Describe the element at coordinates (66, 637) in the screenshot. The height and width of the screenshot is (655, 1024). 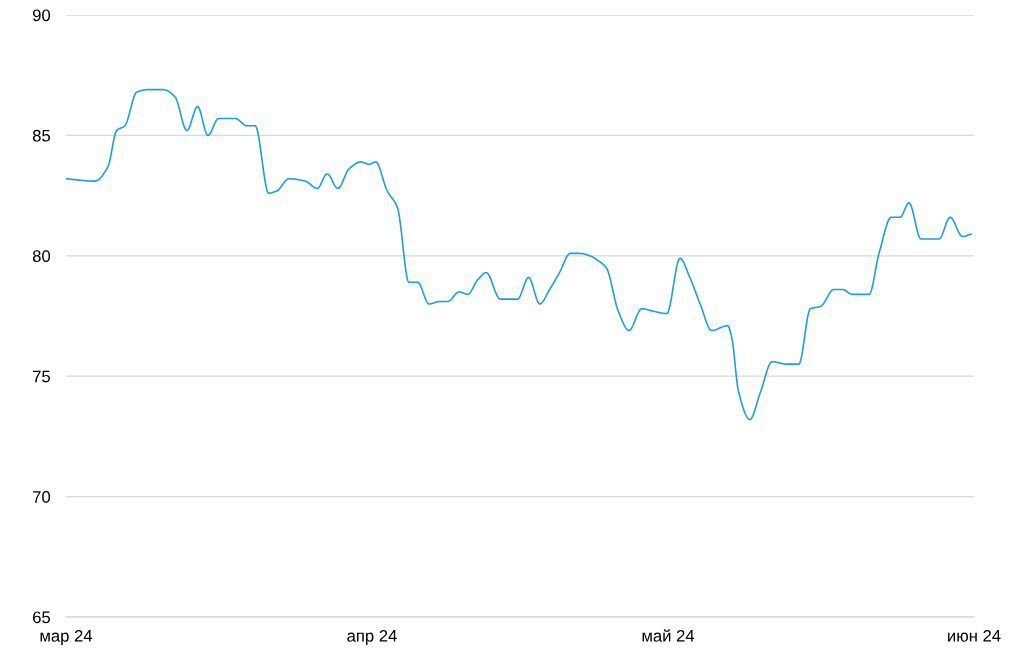
I see `x-tick-label: мар 24` at that location.